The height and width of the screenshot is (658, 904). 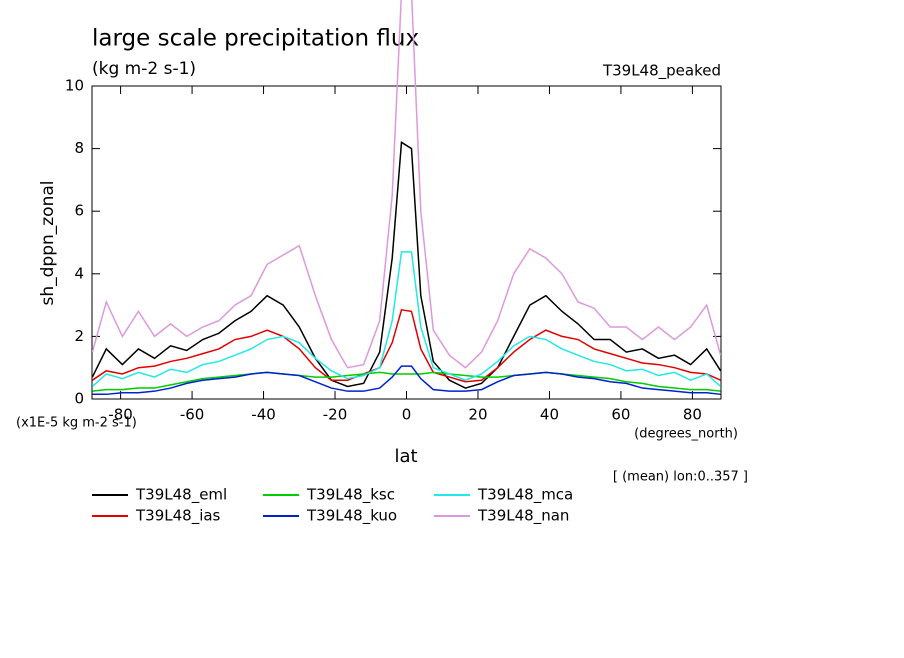 I want to click on x-tick-label: -60, so click(x=192, y=415).